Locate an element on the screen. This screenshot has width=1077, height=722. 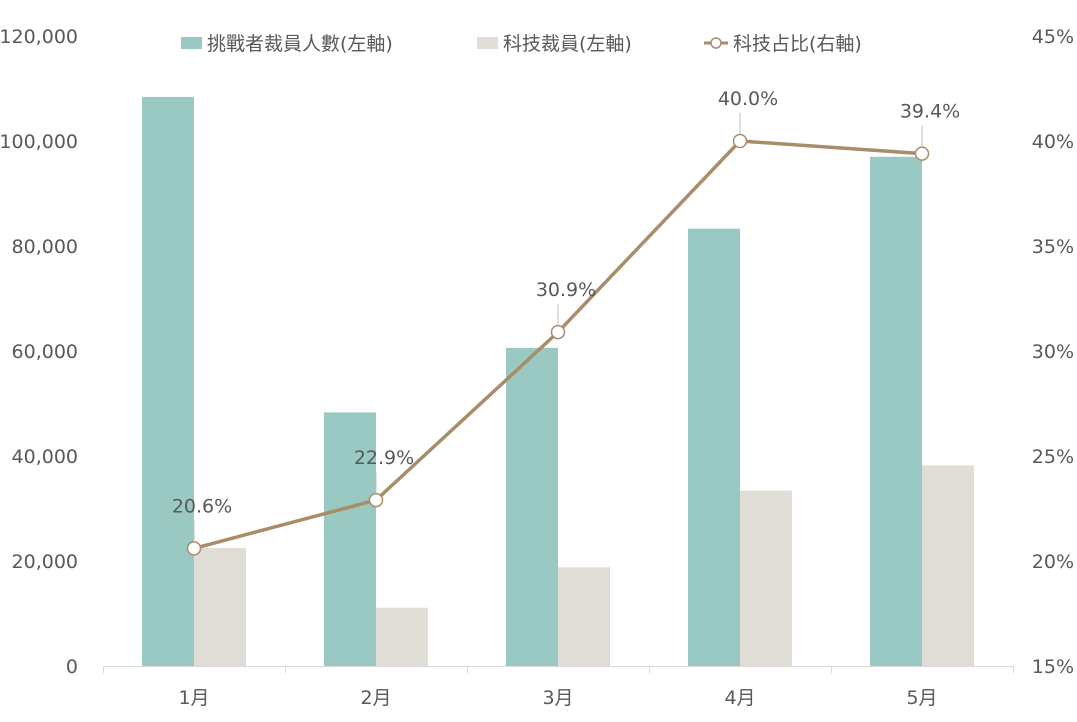
y-left-tick-label: 100,000 is located at coordinates (39, 142).